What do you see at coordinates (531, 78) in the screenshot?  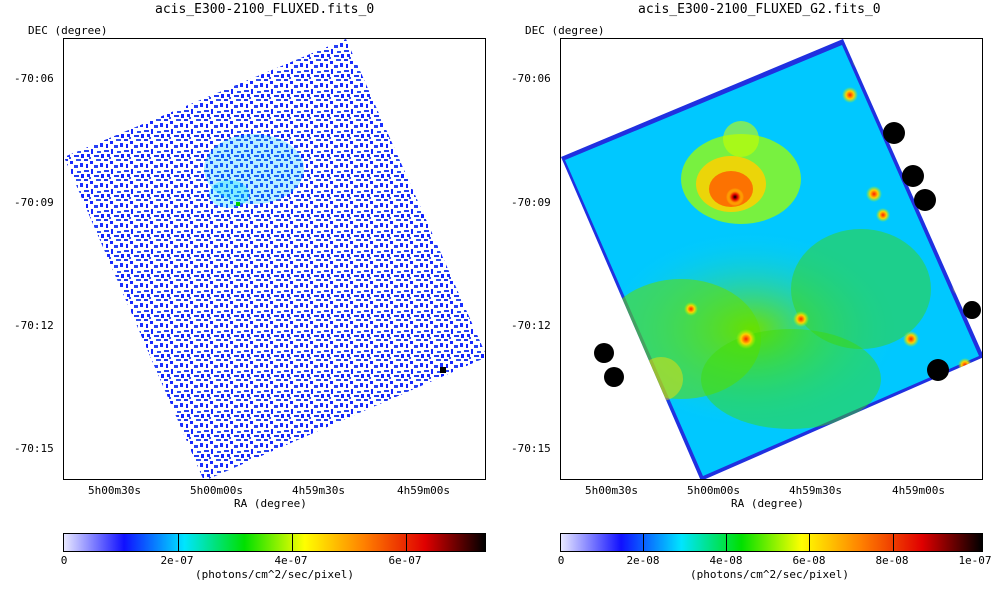 I see `right-dec-tick-label: -70:06` at bounding box center [531, 78].